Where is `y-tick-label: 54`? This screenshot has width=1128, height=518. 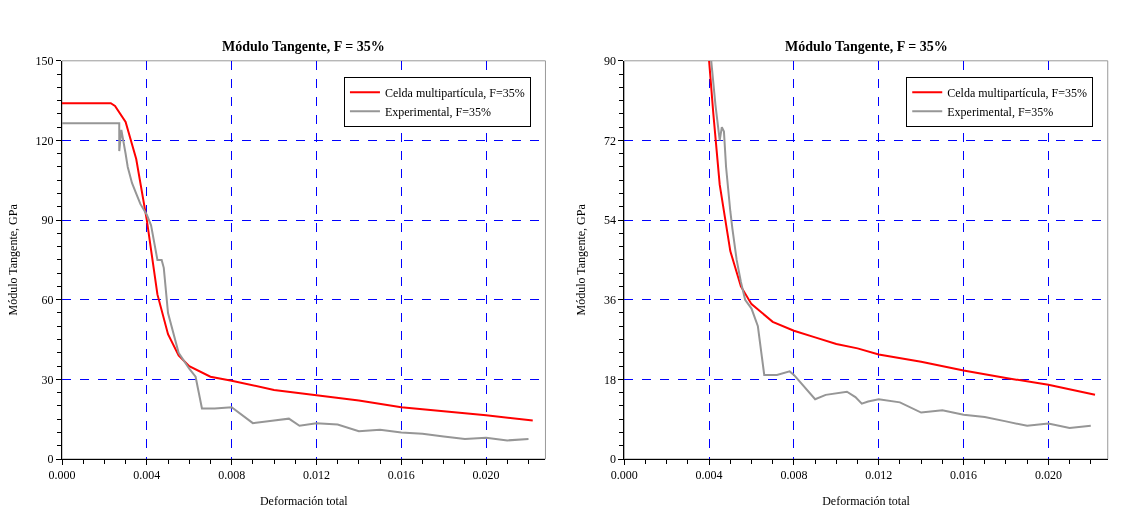 y-tick-label: 54 is located at coordinates (609, 220).